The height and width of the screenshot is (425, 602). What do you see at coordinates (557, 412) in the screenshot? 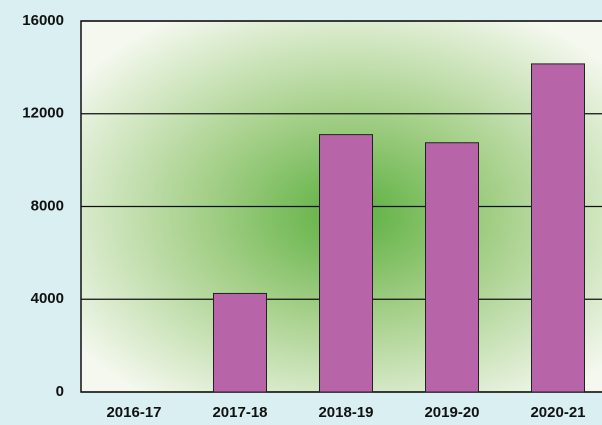
I see `x-tick-label: 2020-21` at bounding box center [557, 412].